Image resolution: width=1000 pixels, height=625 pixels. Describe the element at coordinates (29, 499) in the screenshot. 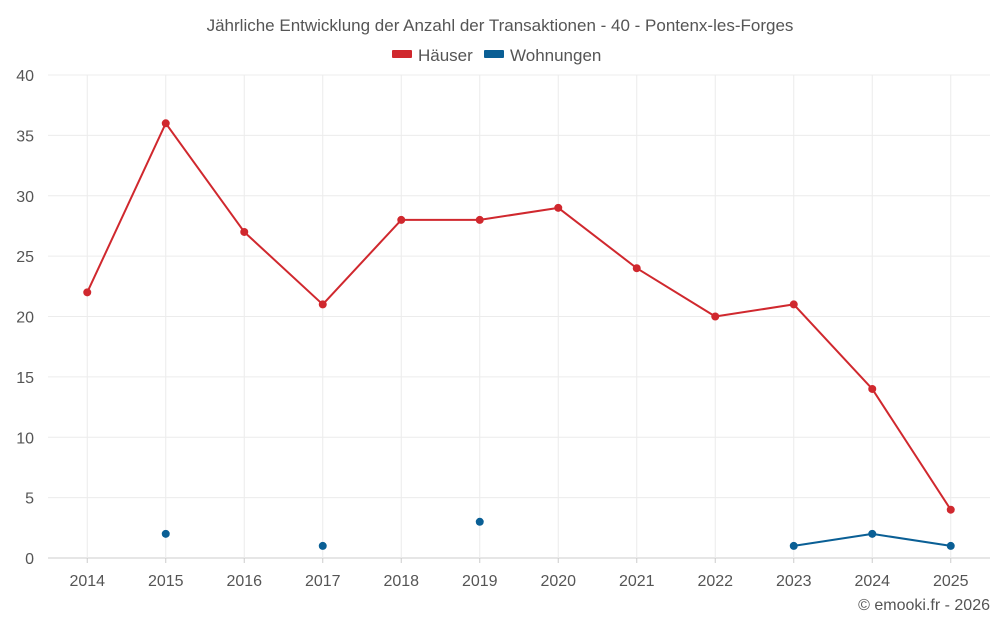

I see `y-tick-label: 5` at that location.